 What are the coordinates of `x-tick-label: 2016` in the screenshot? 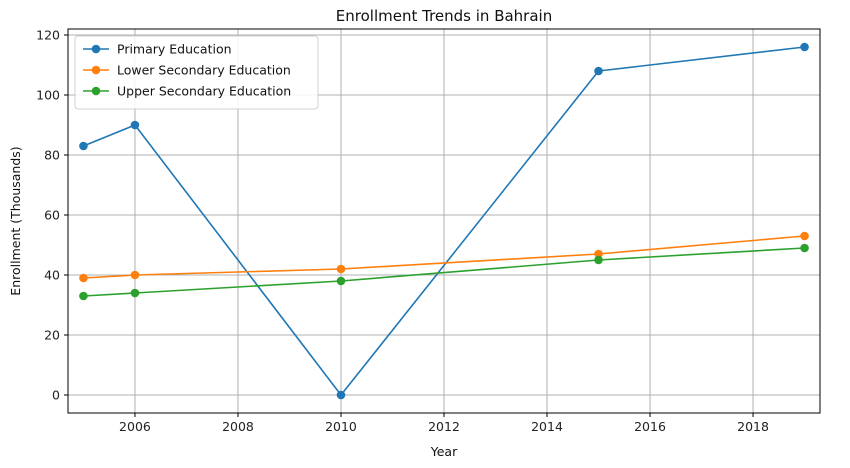 It's located at (650, 426).